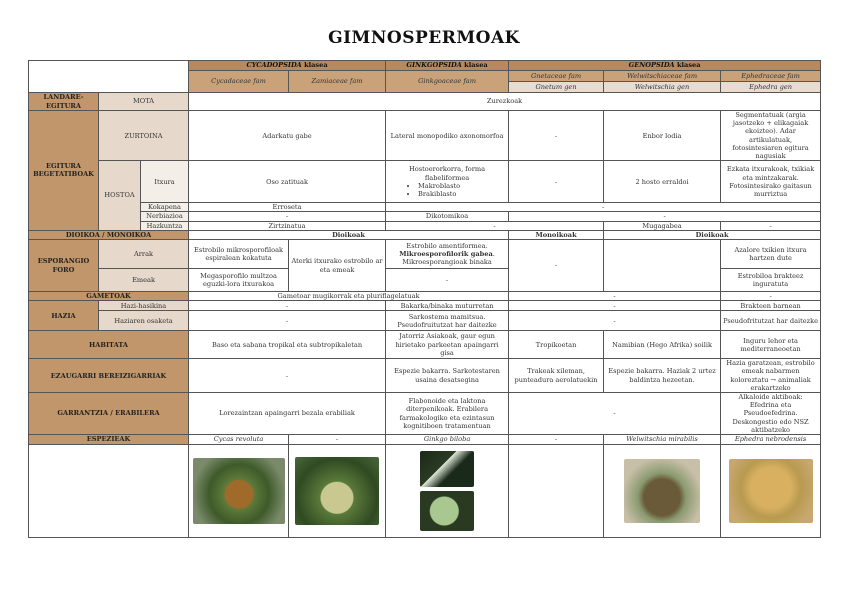  What do you see at coordinates (447, 491) in the screenshot?
I see `ginkgo-photo` at bounding box center [447, 491].